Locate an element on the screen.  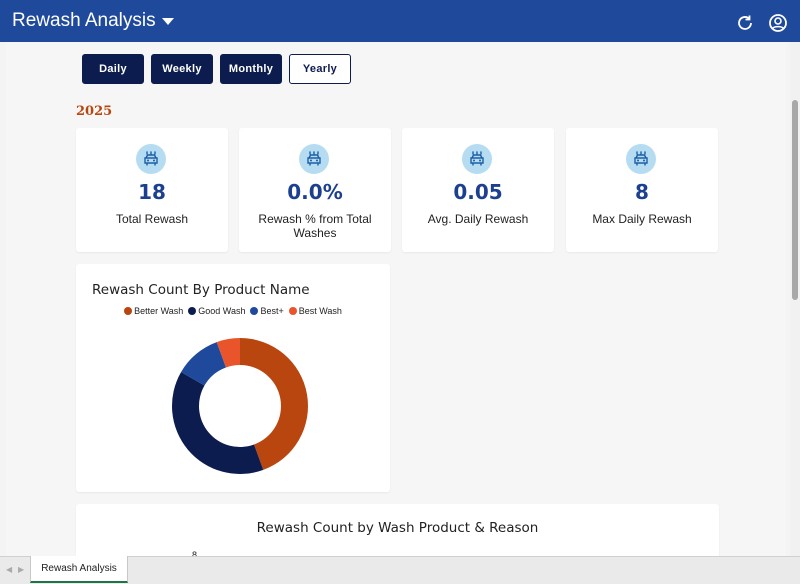
chart-legend: Better Wash Good Wash Best+ Best Wash is located at coordinates (233, 311).